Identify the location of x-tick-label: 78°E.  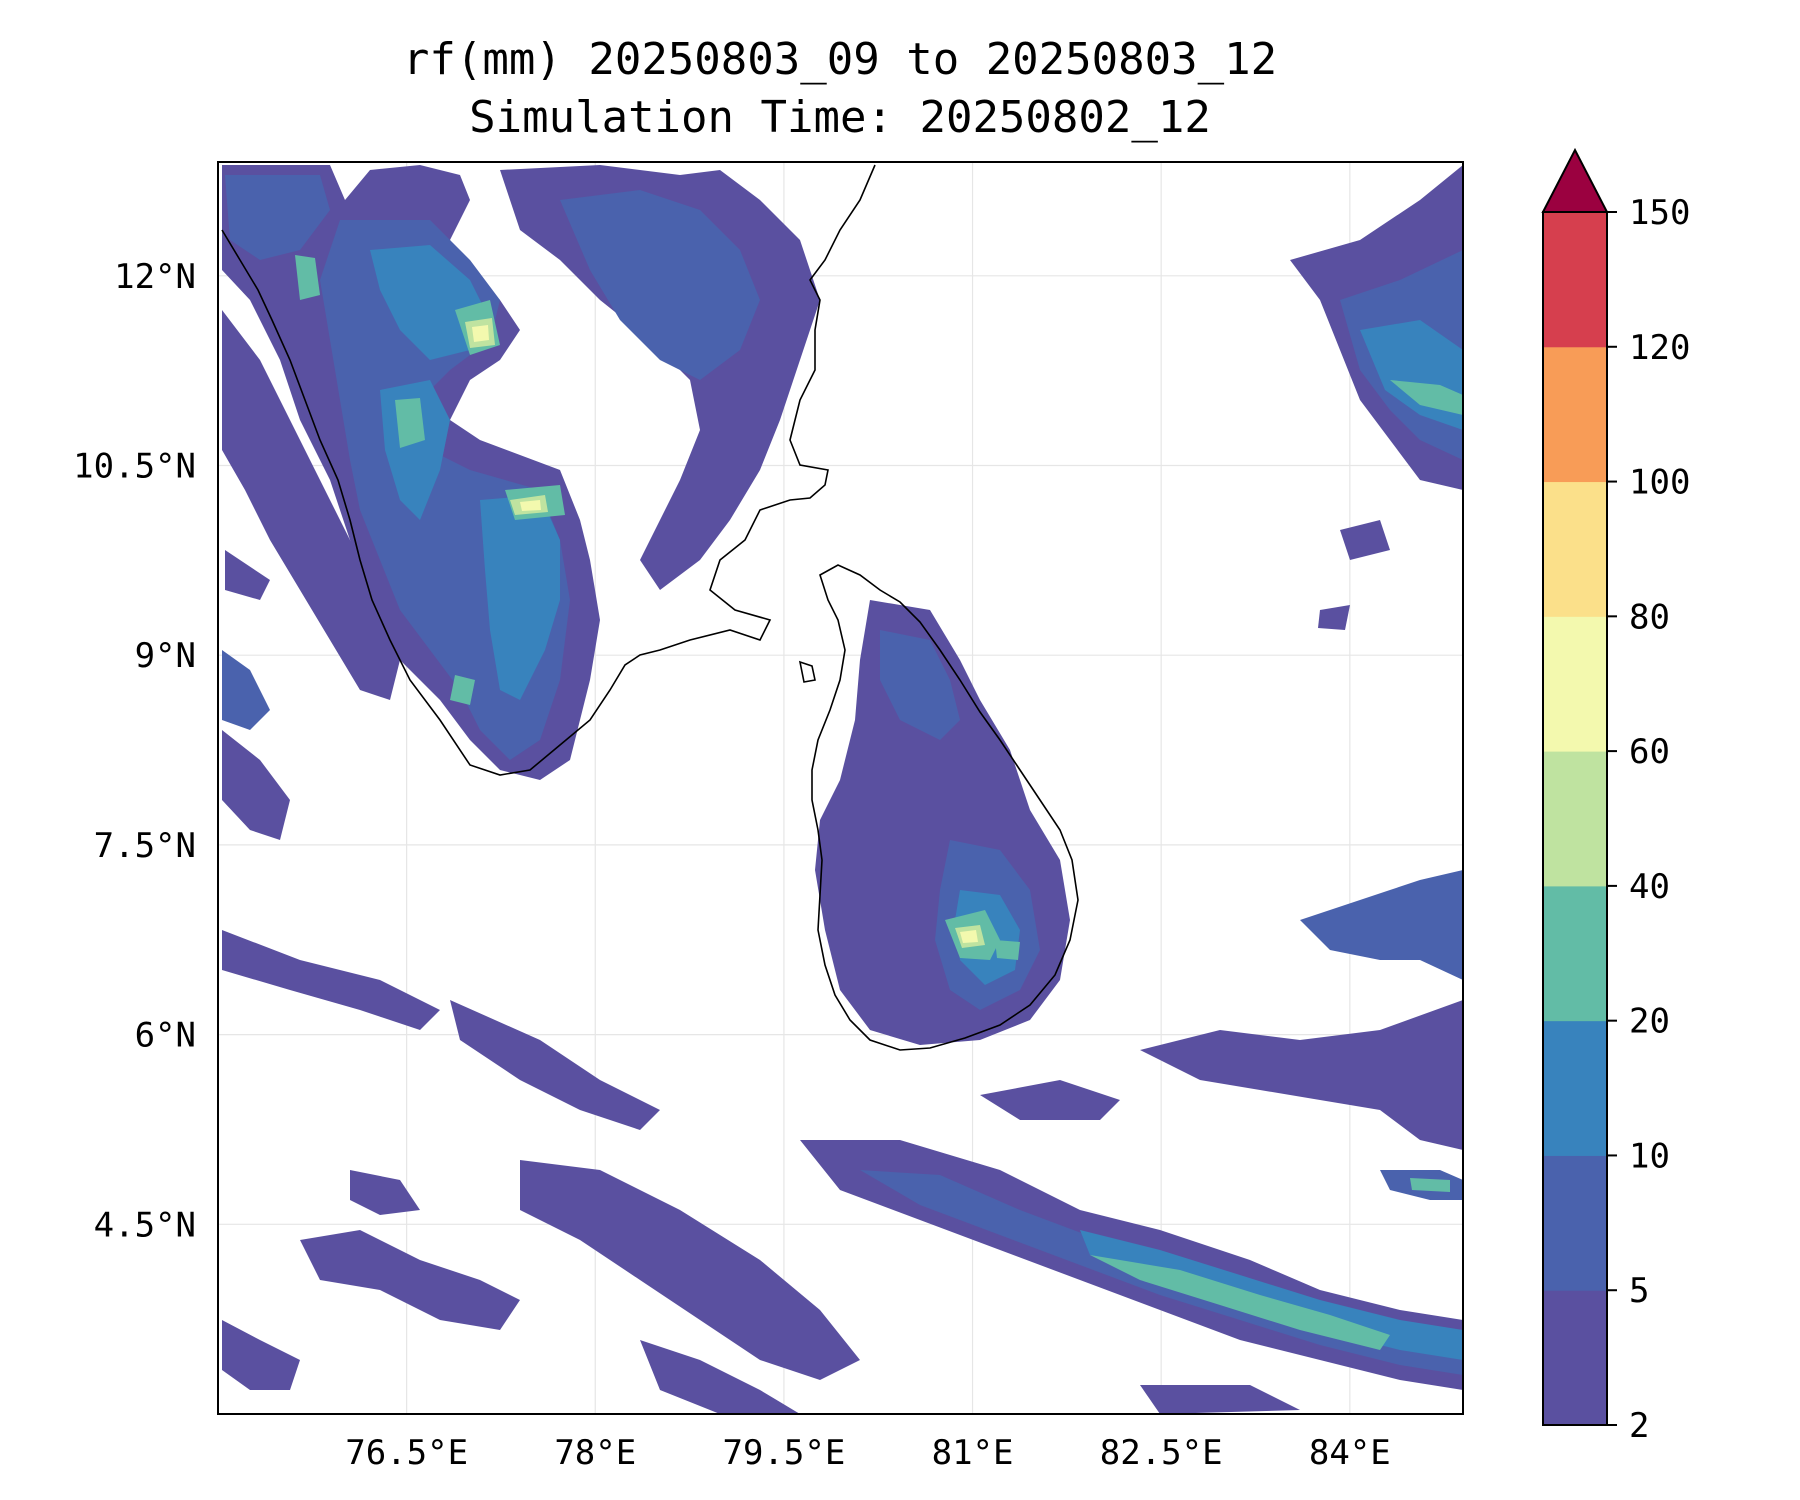
(595, 1453).